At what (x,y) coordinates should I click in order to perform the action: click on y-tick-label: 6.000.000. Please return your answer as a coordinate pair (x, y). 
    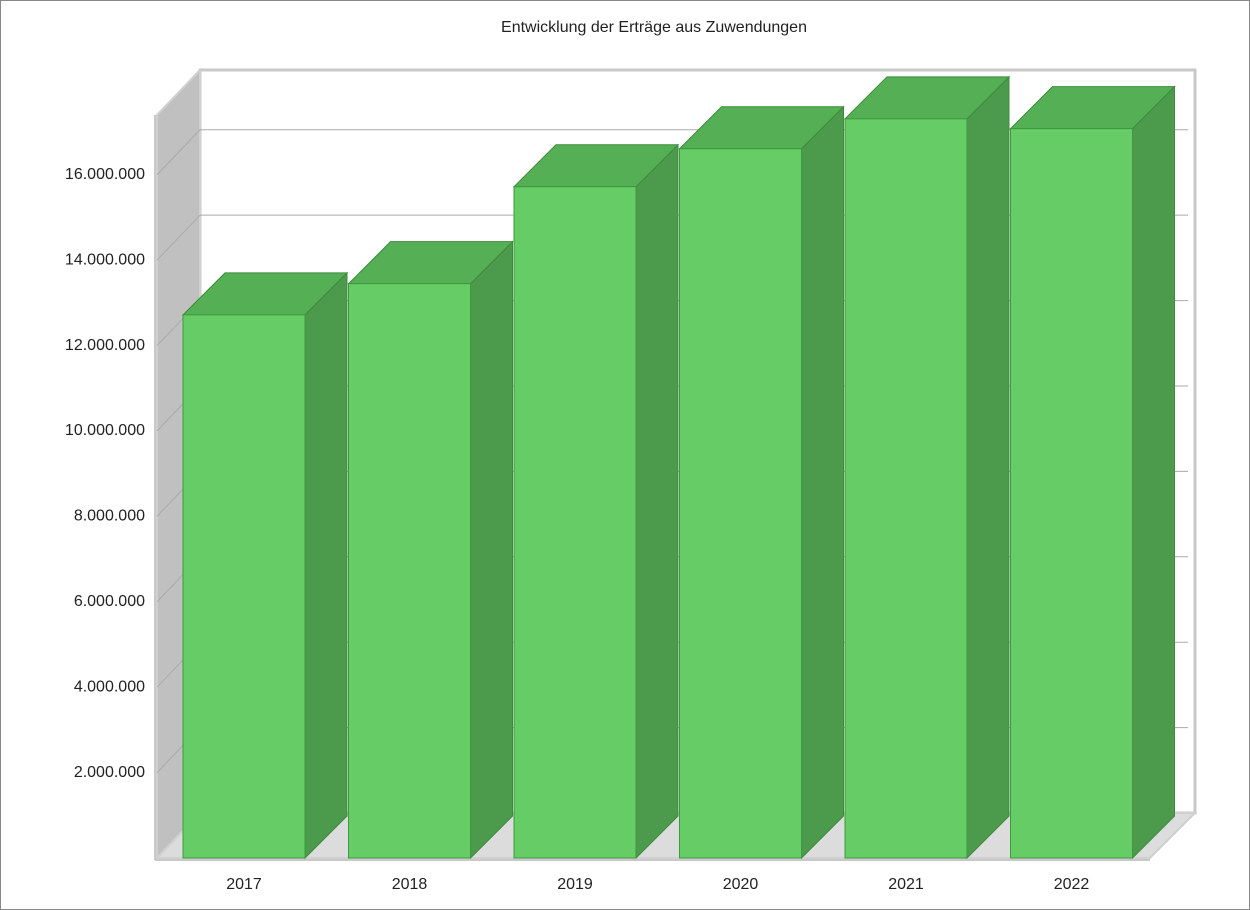
    Looking at the image, I should click on (109, 601).